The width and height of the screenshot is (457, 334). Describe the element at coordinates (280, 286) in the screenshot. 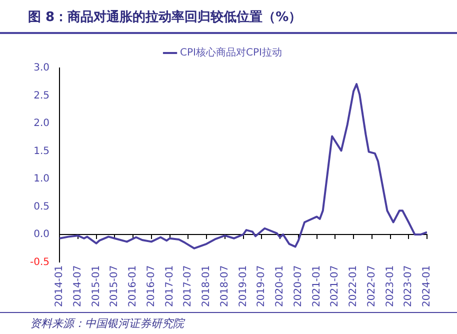

I see `x-tick-label: 2020-01` at that location.